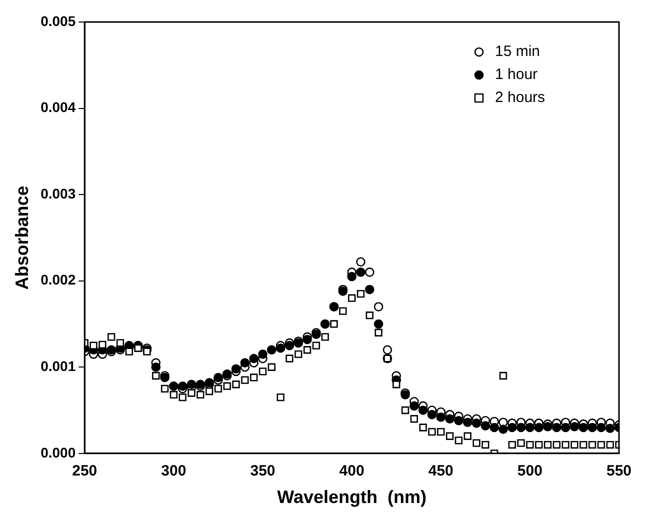 The image size is (649, 521). Describe the element at coordinates (516, 75) in the screenshot. I see `legend-label: 1 hour` at that location.